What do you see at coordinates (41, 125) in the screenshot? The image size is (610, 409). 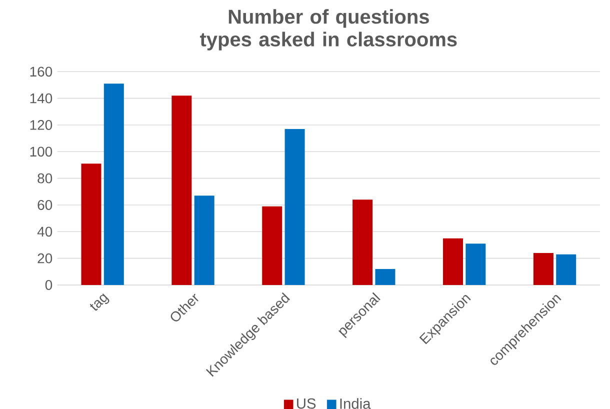 I see `y-tick-label: 120` at bounding box center [41, 125].